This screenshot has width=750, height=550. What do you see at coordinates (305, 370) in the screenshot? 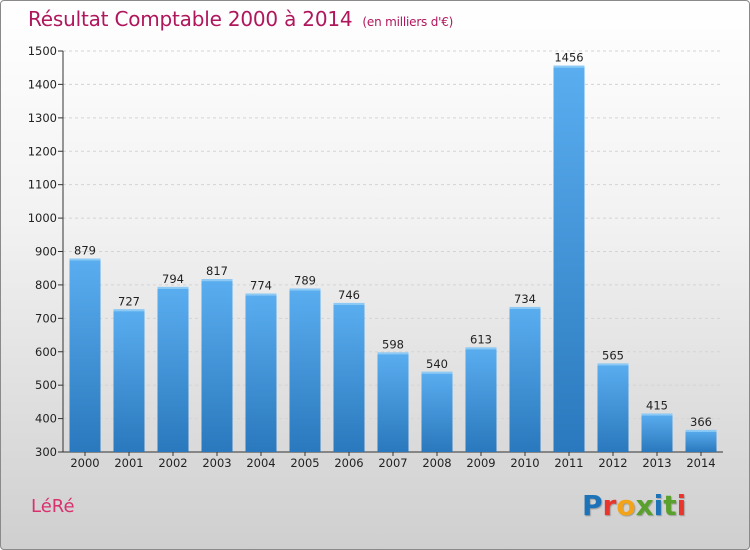
I see `bar-2005` at bounding box center [305, 370].